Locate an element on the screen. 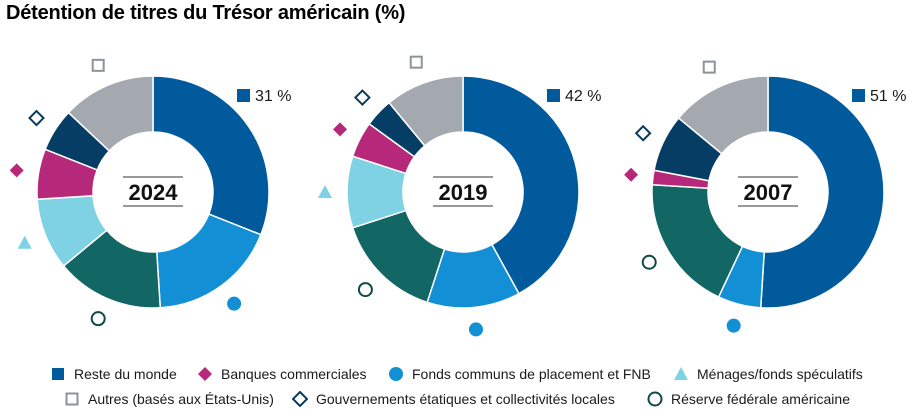  legend-label: Reste du monde is located at coordinates (125, 374).